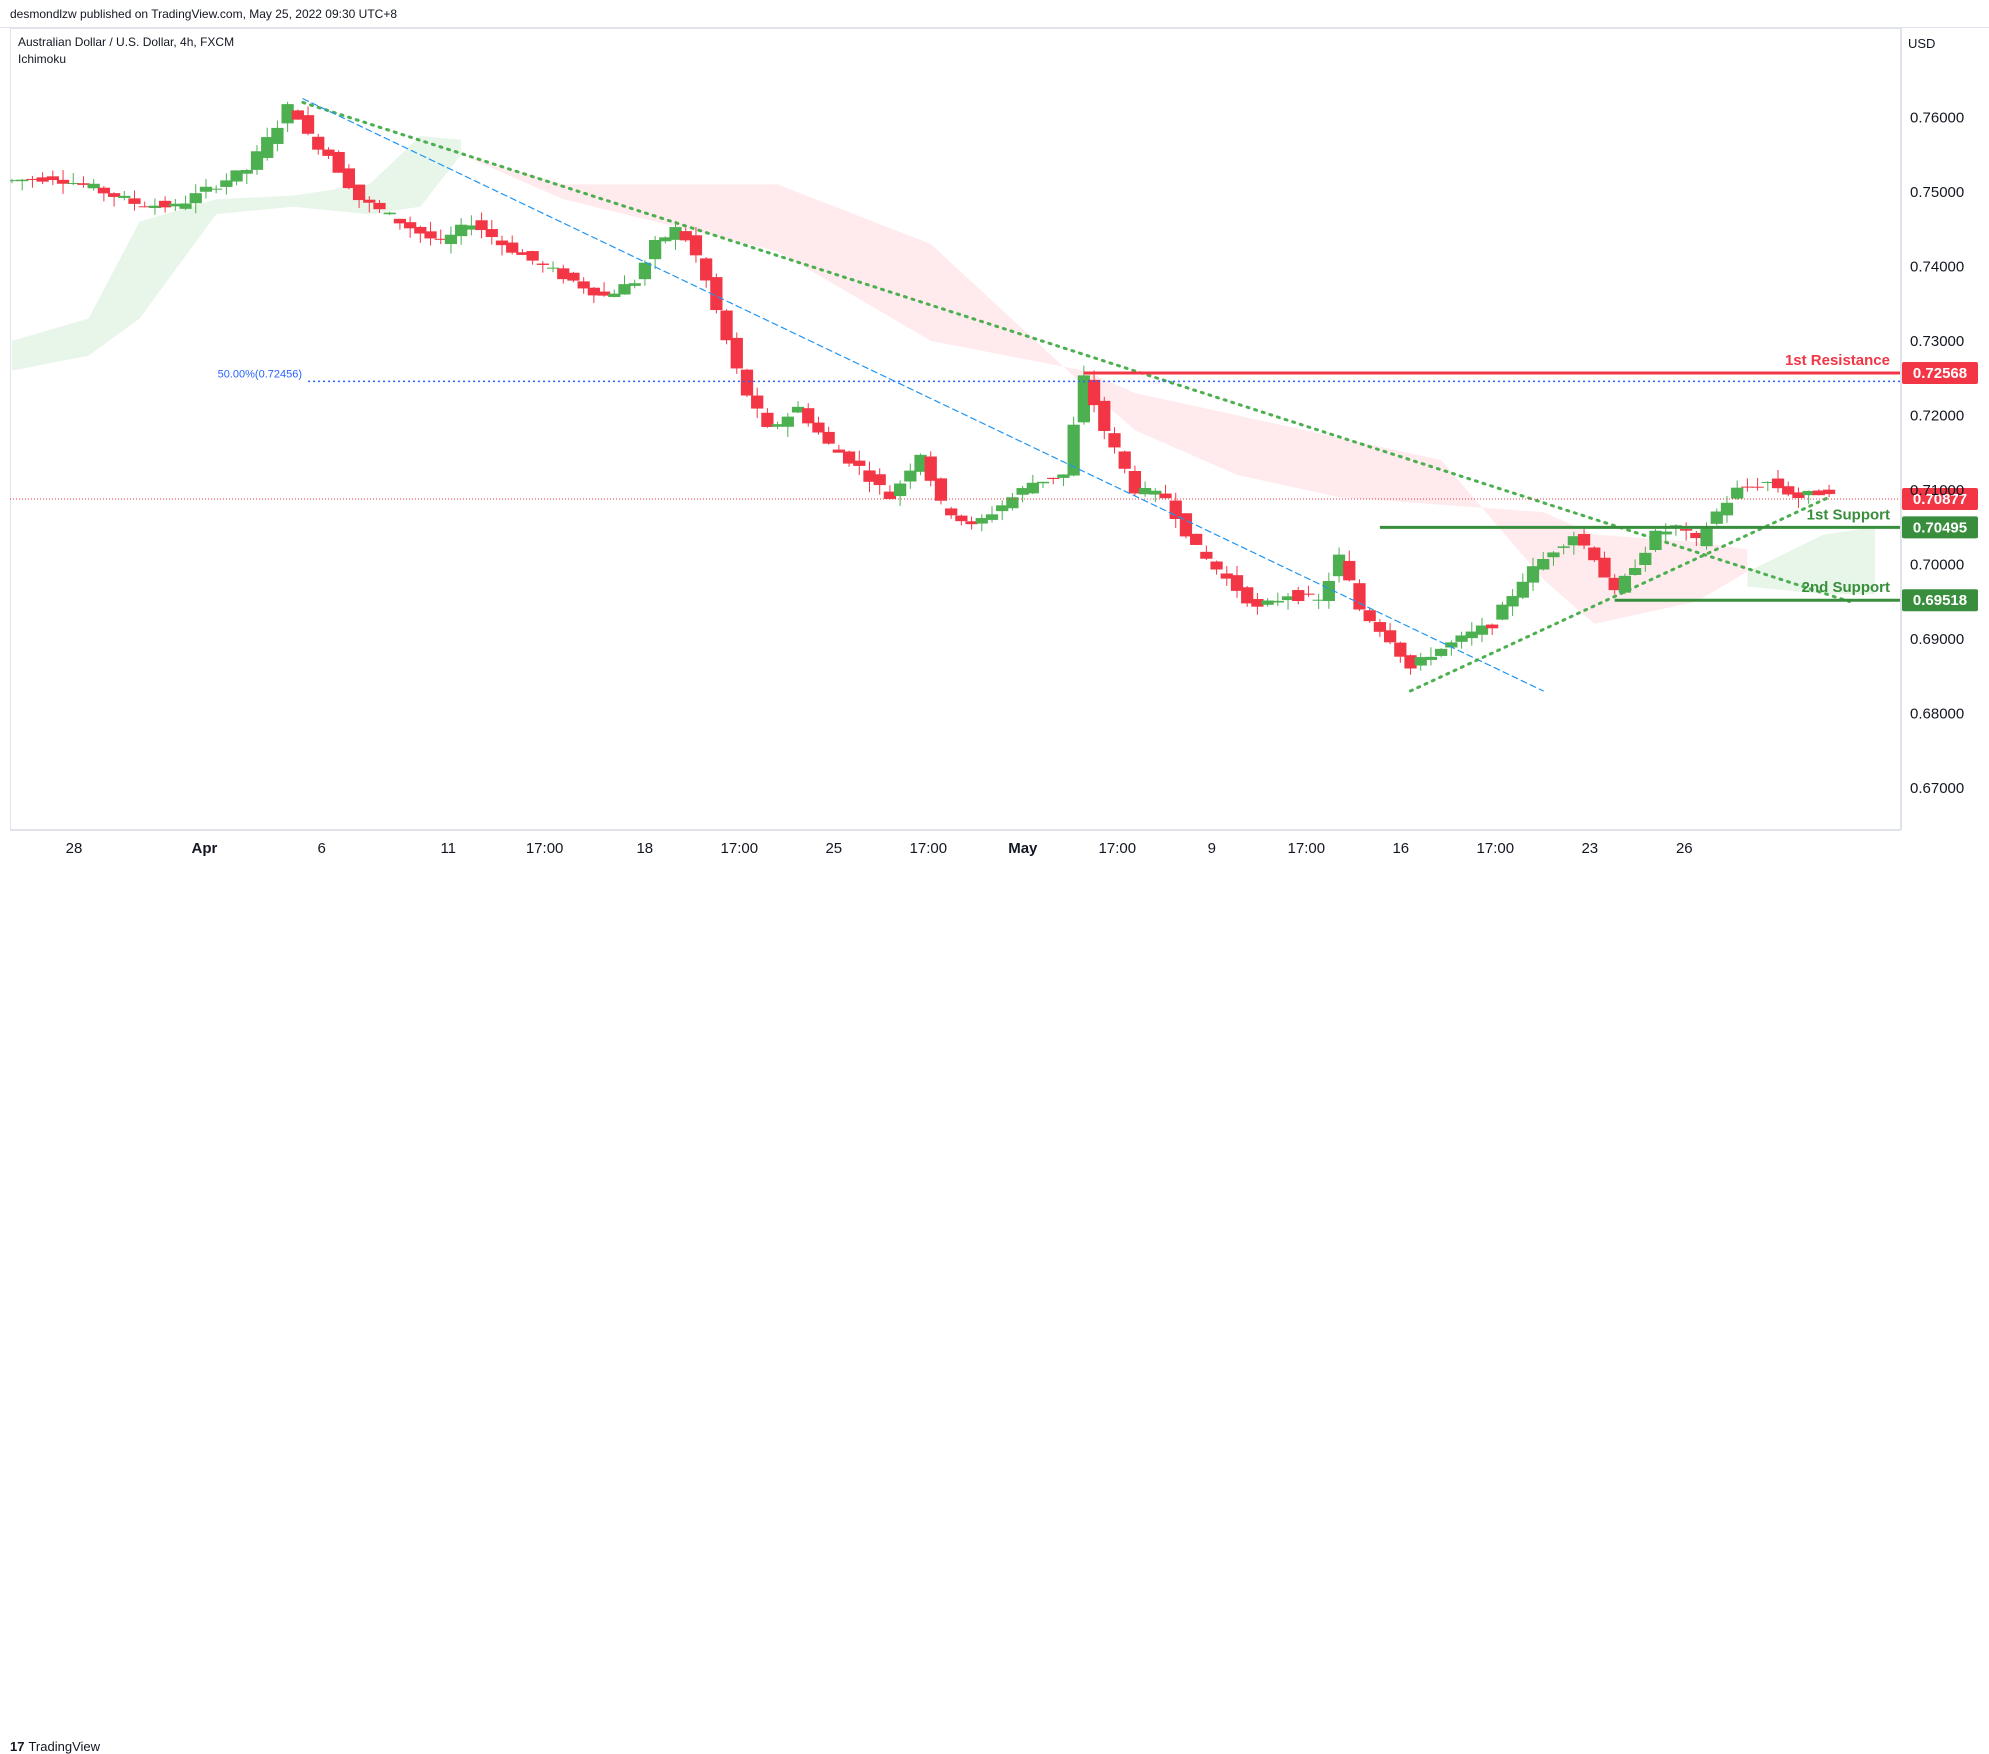 This screenshot has height=1754, width=1989. I want to click on indicator-legend: Ichimoku, so click(42, 59).